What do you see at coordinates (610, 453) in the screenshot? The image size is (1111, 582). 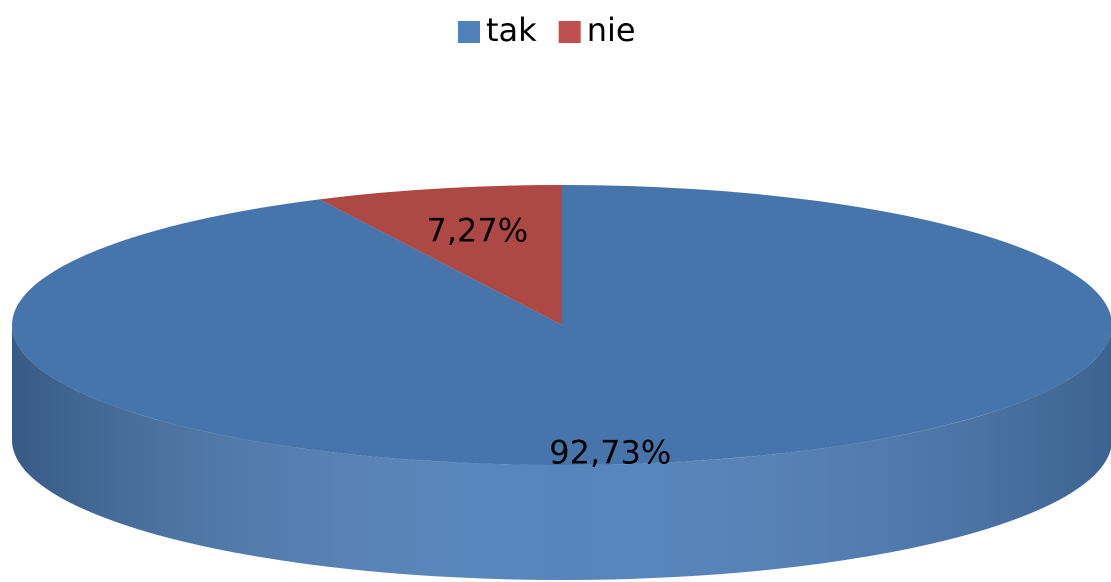 I see `data-label: 92,73%` at bounding box center [610, 453].